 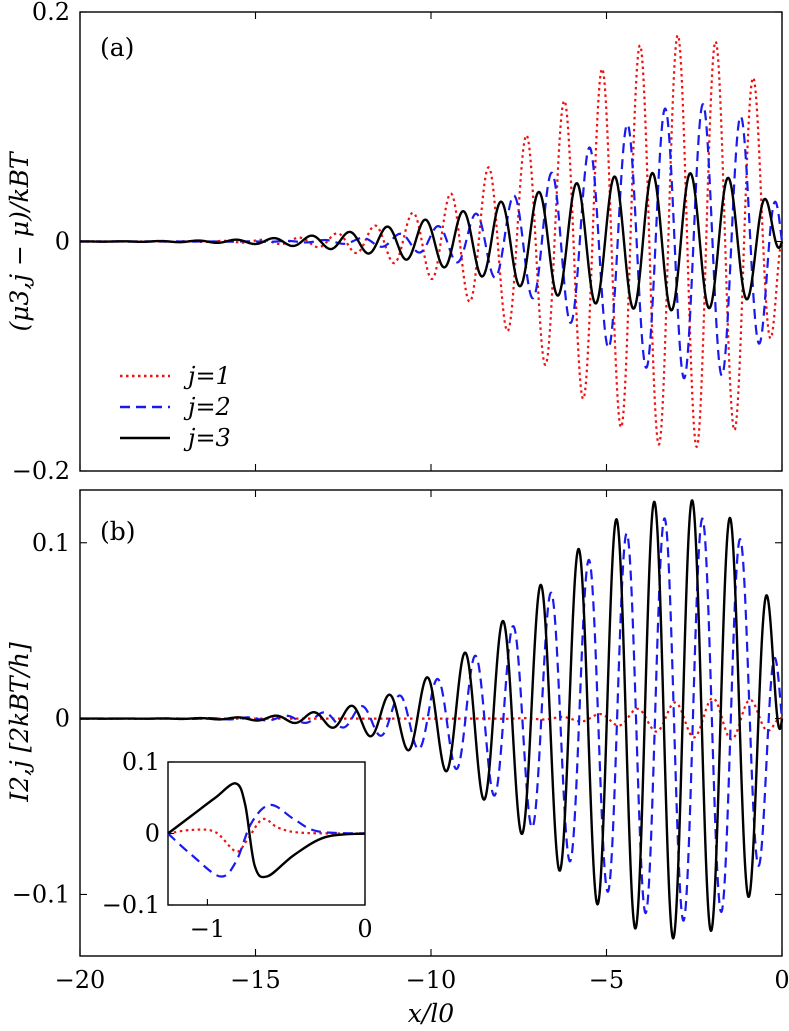 I want to click on inset: −1 0 −0.1 0 0.1, so click(x=237, y=845).